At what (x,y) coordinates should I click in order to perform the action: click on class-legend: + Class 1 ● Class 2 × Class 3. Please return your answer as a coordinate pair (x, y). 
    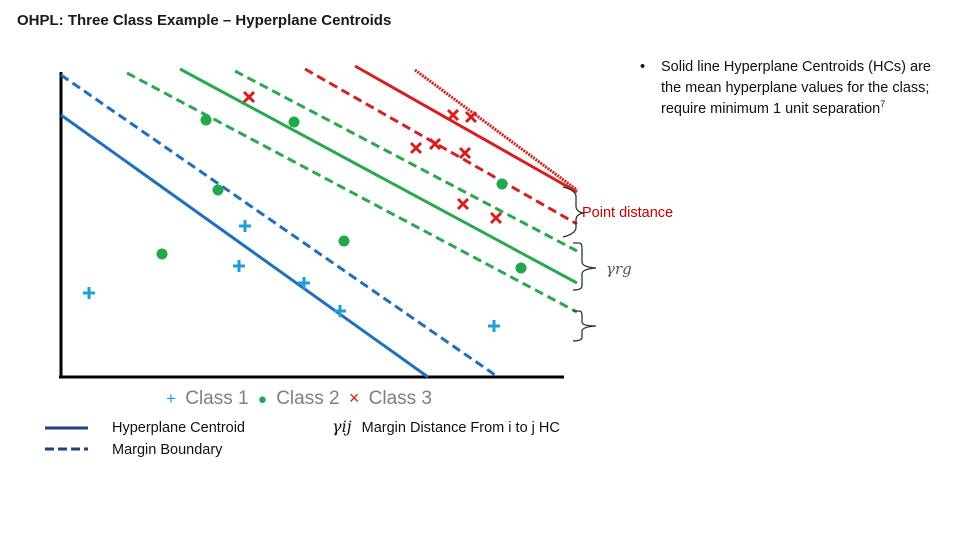
    Looking at the image, I should click on (301, 399).